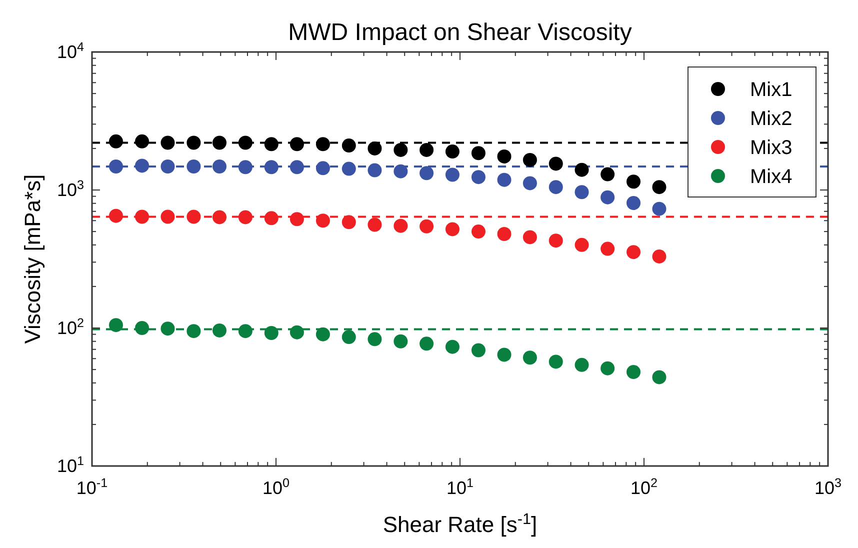  What do you see at coordinates (276, 487) in the screenshot?
I see `x-tick-label: 10$^{0}$` at bounding box center [276, 487].